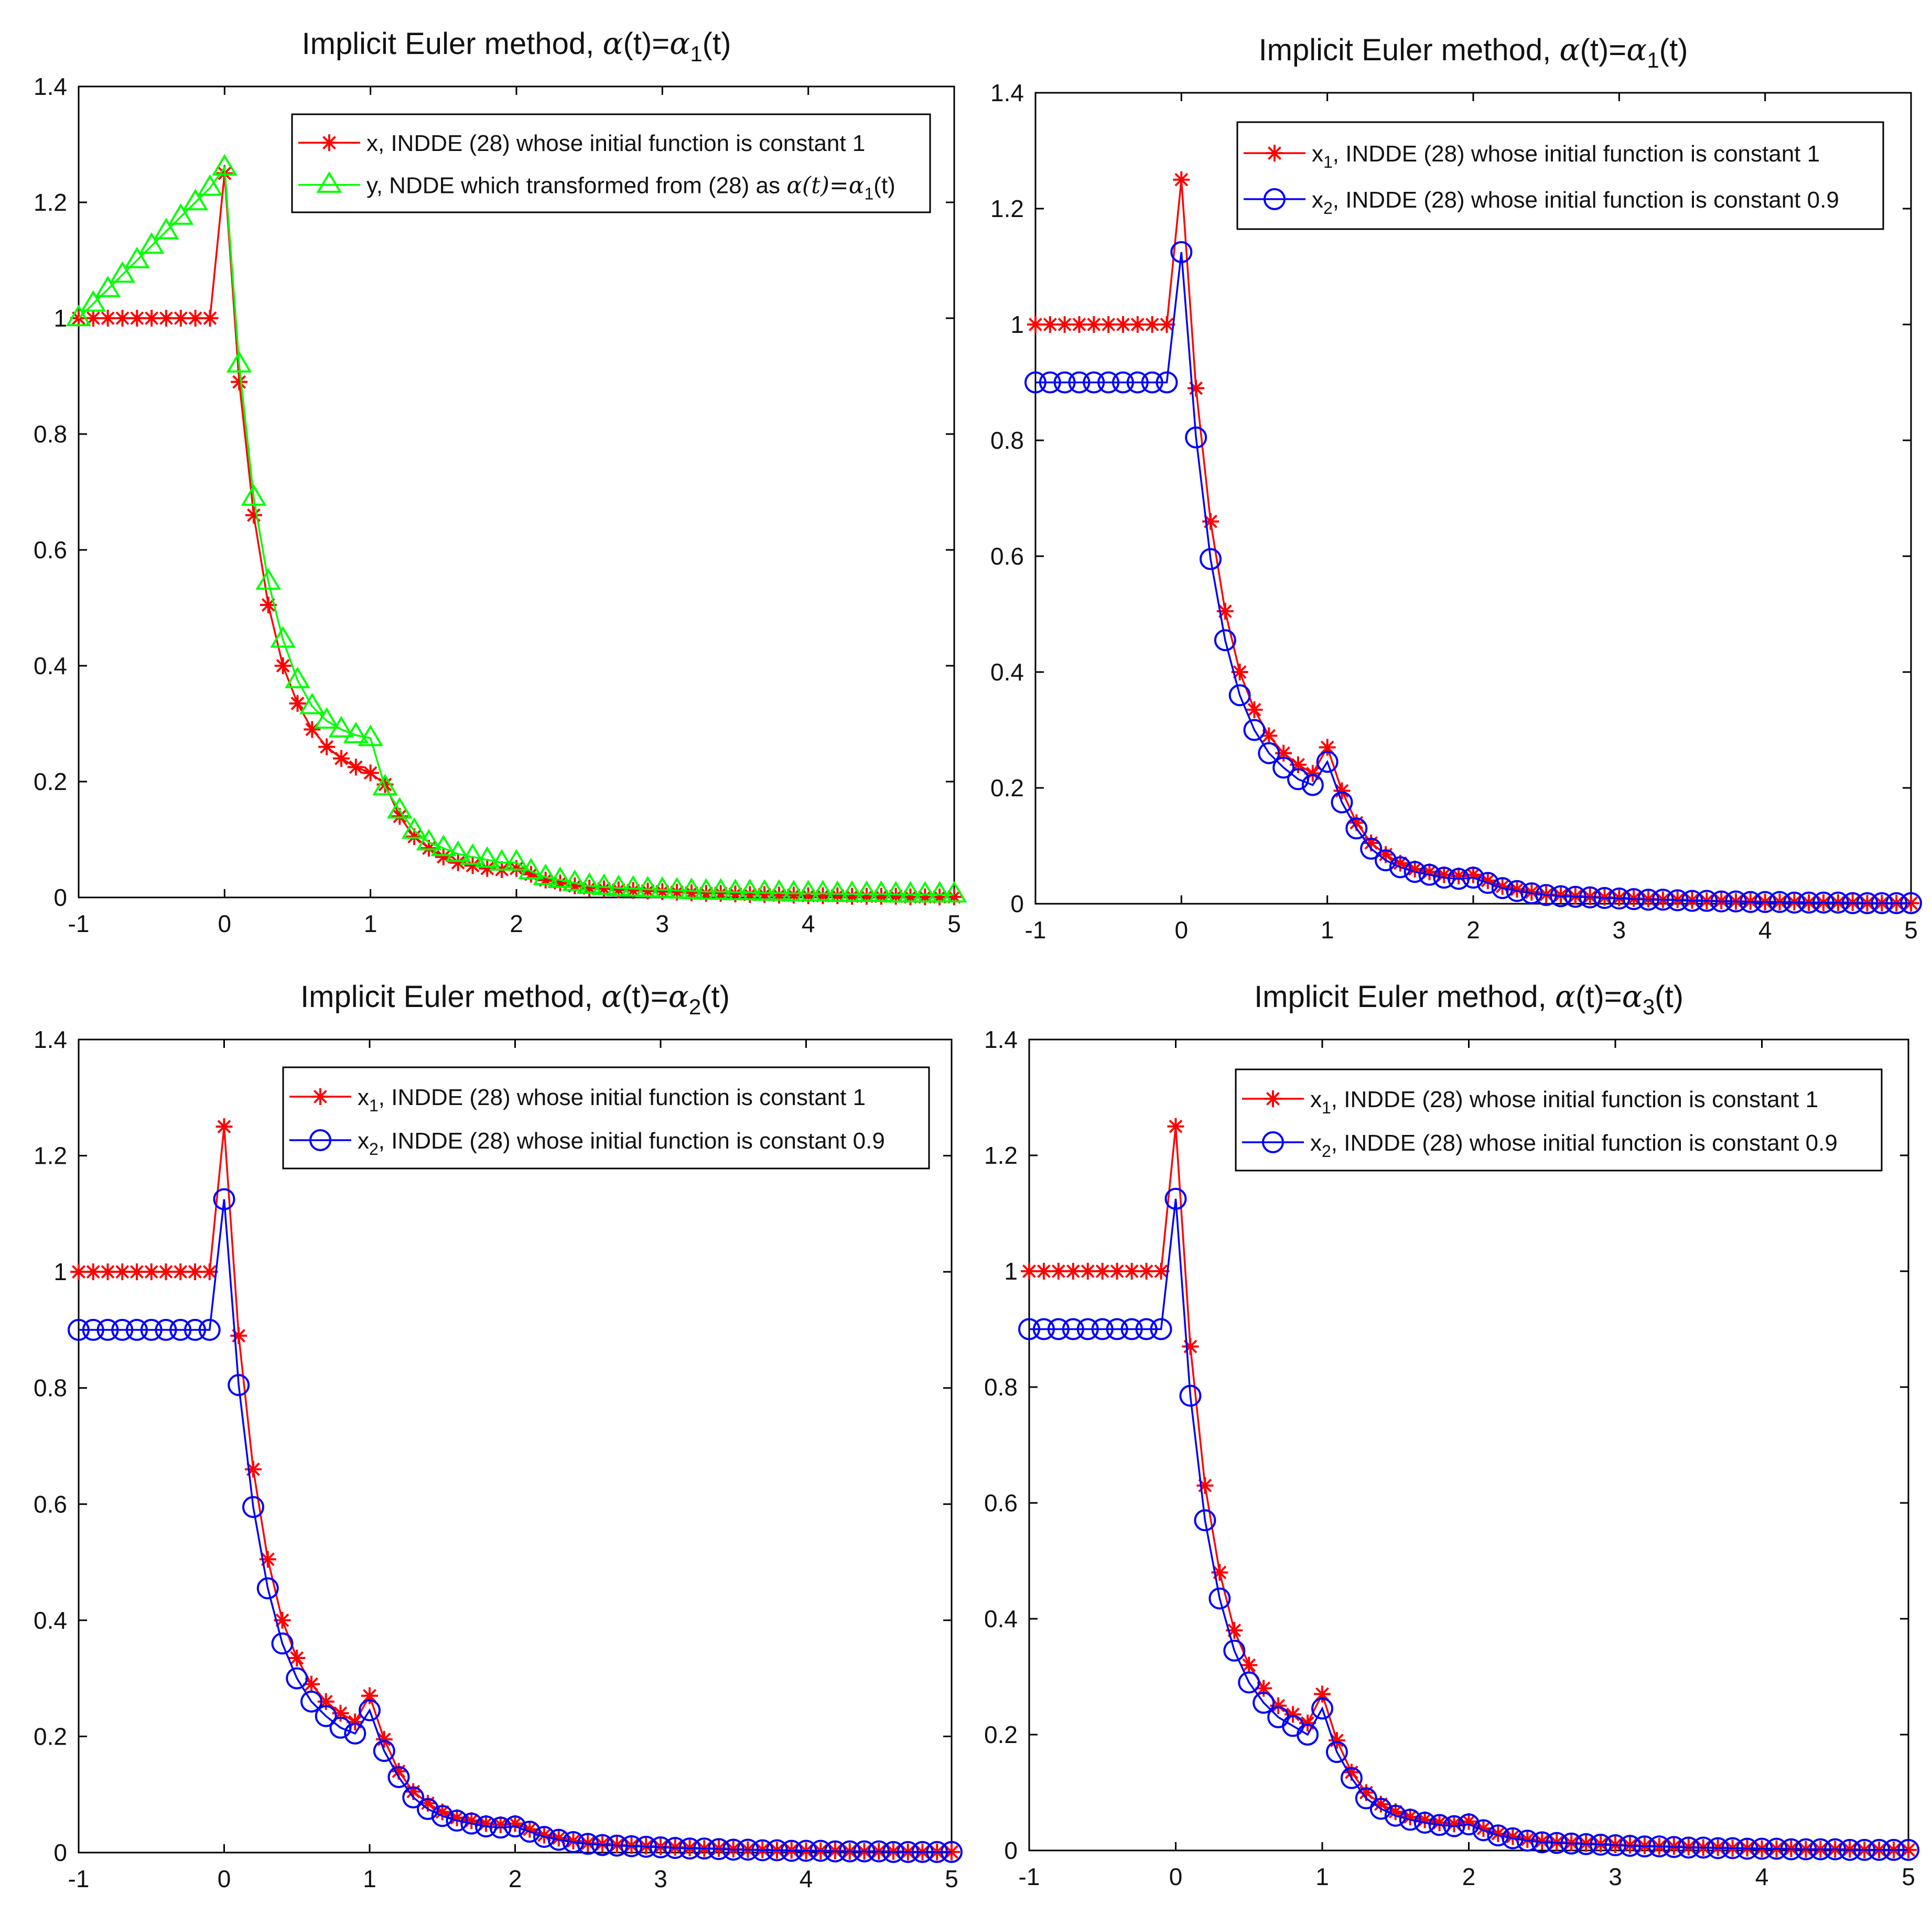 This screenshot has height=1916, width=1932. What do you see at coordinates (364, 1141) in the screenshot?
I see `legend-symbol: x` at bounding box center [364, 1141].